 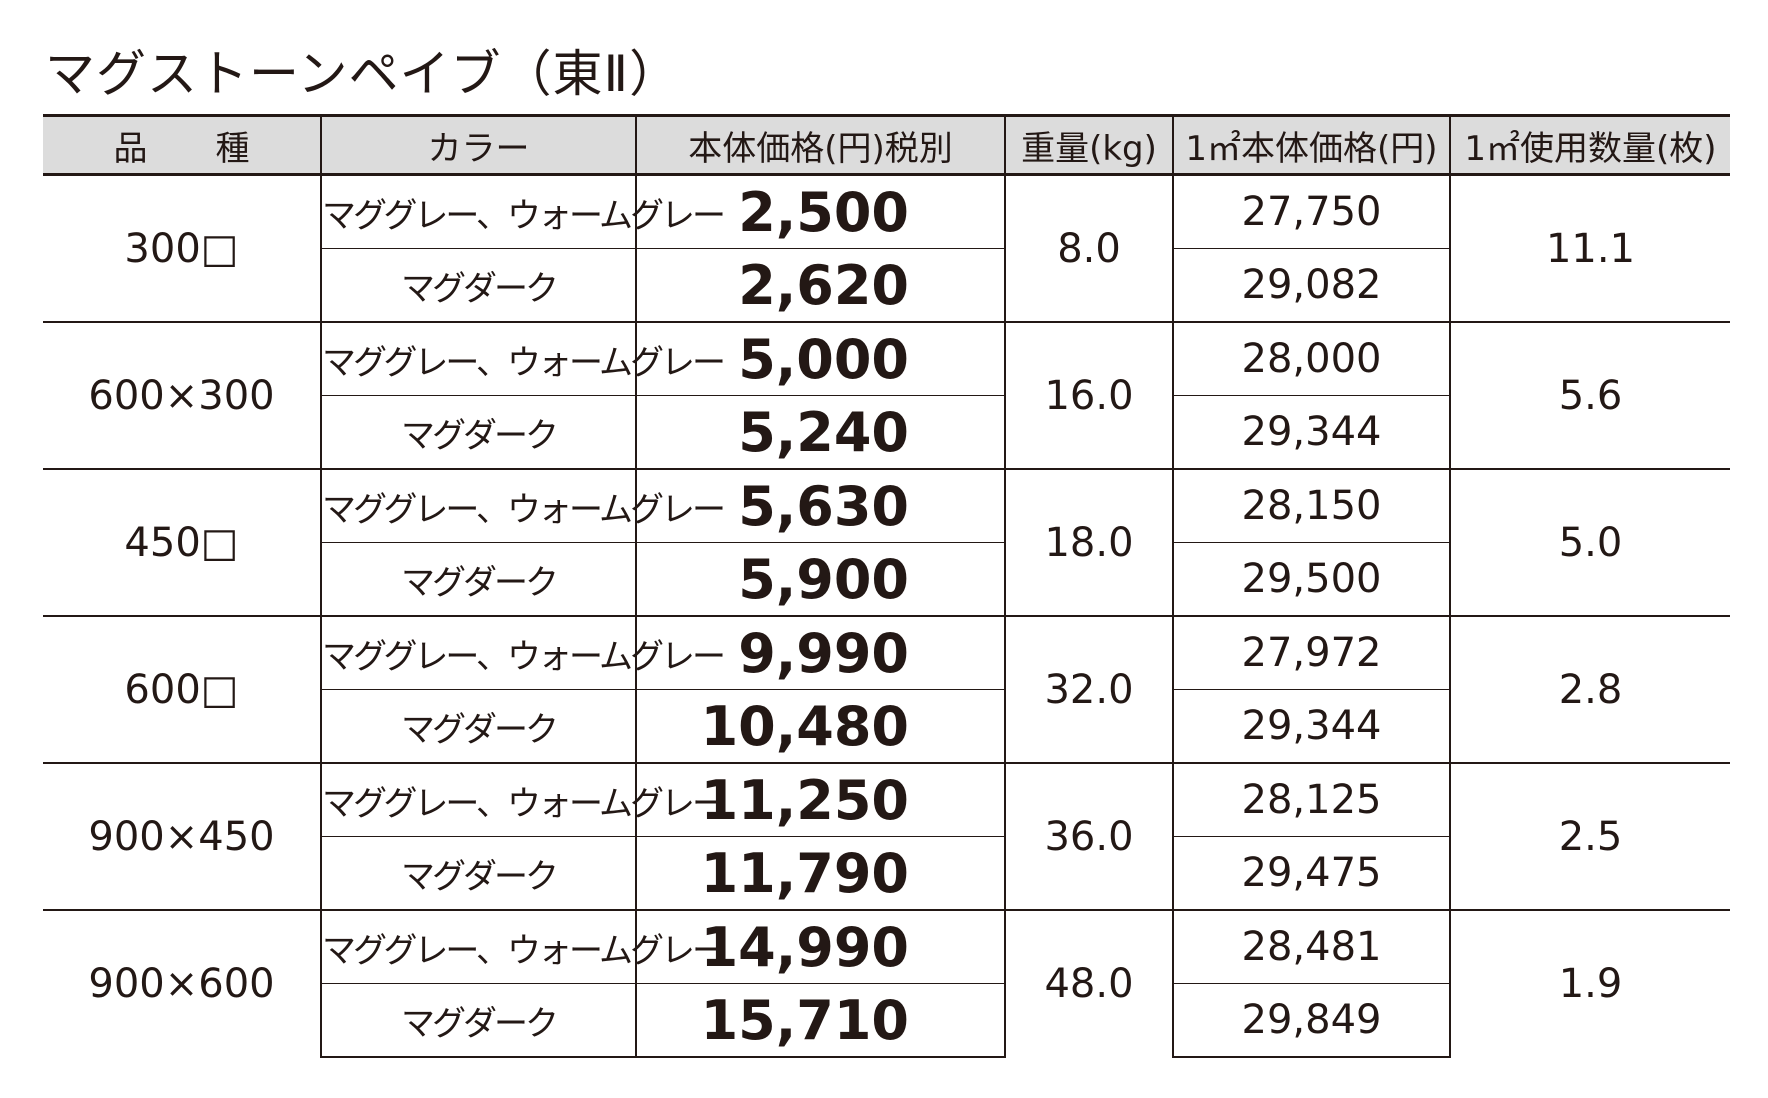 What do you see at coordinates (1088, 542) in the screenshot?
I see `weight-cell: 18.0` at bounding box center [1088, 542].